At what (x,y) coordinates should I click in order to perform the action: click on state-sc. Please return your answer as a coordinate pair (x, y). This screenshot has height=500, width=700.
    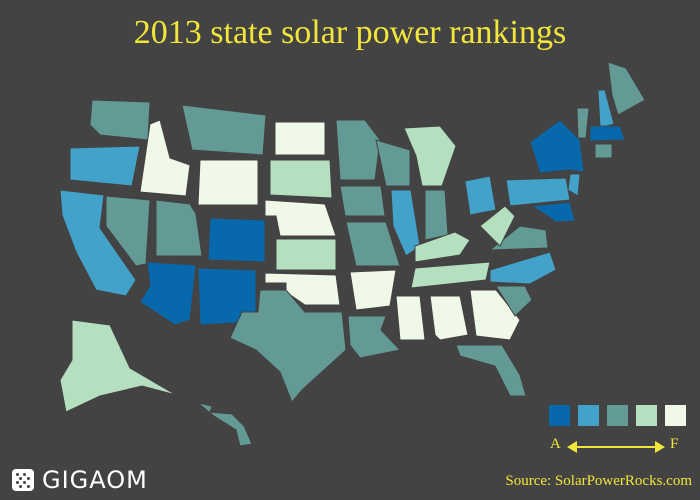
    Looking at the image, I should click on (514, 301).